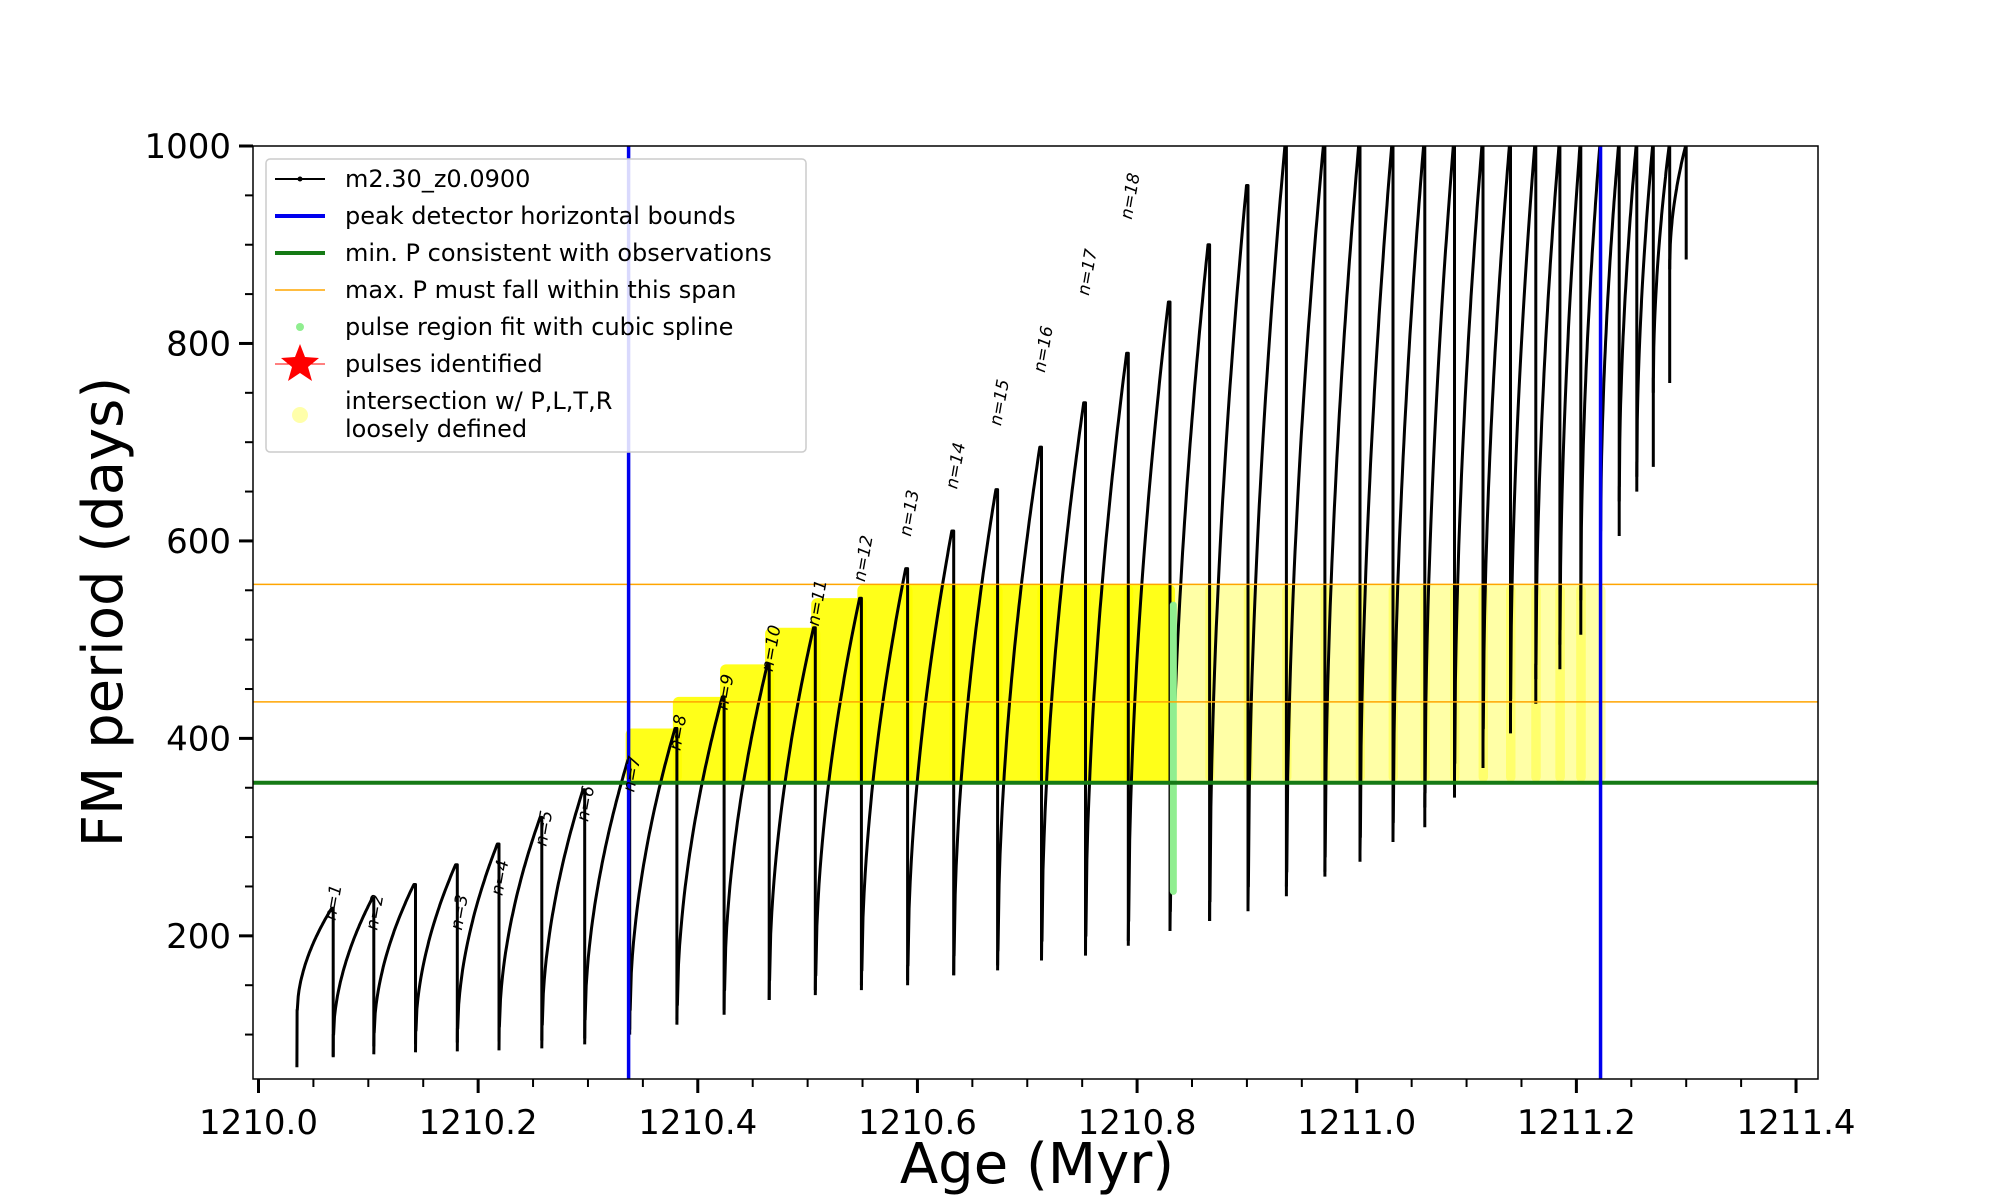 This screenshot has width=2000, height=1200. Describe the element at coordinates (1044, 349) in the screenshot. I see `pulse-number-label: n=16` at that location.